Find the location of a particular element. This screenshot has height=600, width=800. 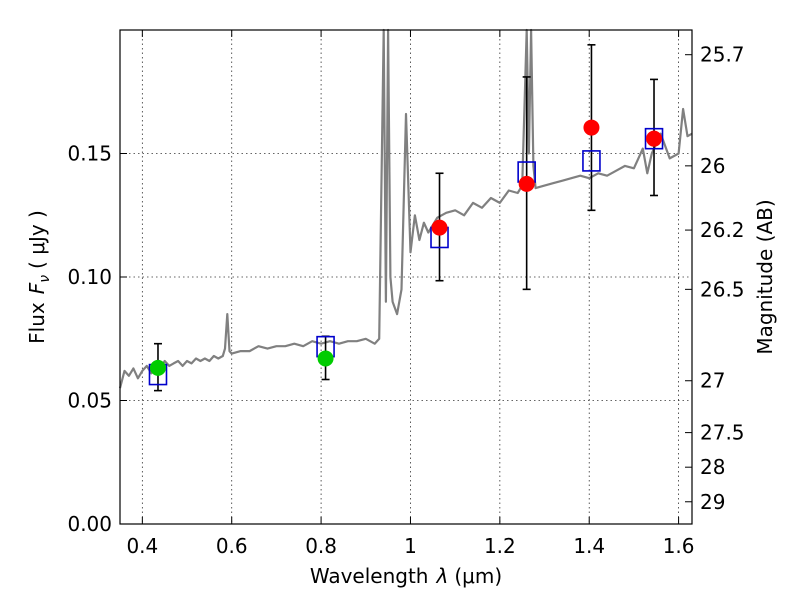

y-axis: 0.00 0.05 0.10 0.15 is located at coordinates (97, 339).